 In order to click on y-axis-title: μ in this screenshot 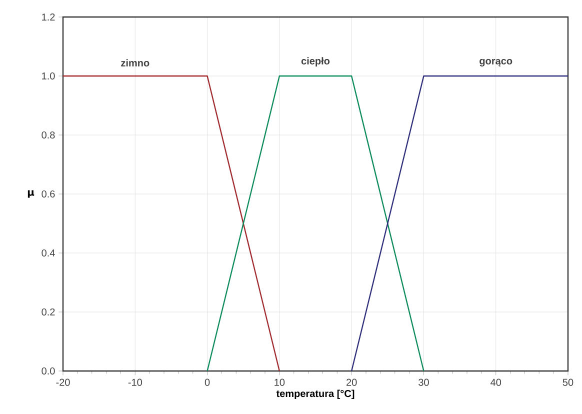, I will do `click(31, 194)`.